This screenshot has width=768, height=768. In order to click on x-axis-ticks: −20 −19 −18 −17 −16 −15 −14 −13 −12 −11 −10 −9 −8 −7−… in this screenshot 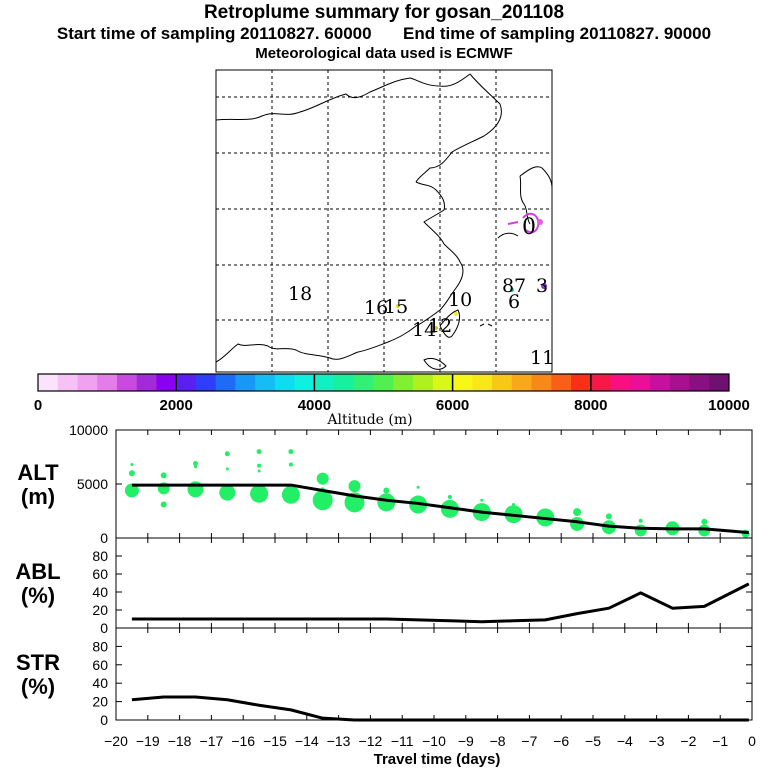, I will do `click(430, 741)`.